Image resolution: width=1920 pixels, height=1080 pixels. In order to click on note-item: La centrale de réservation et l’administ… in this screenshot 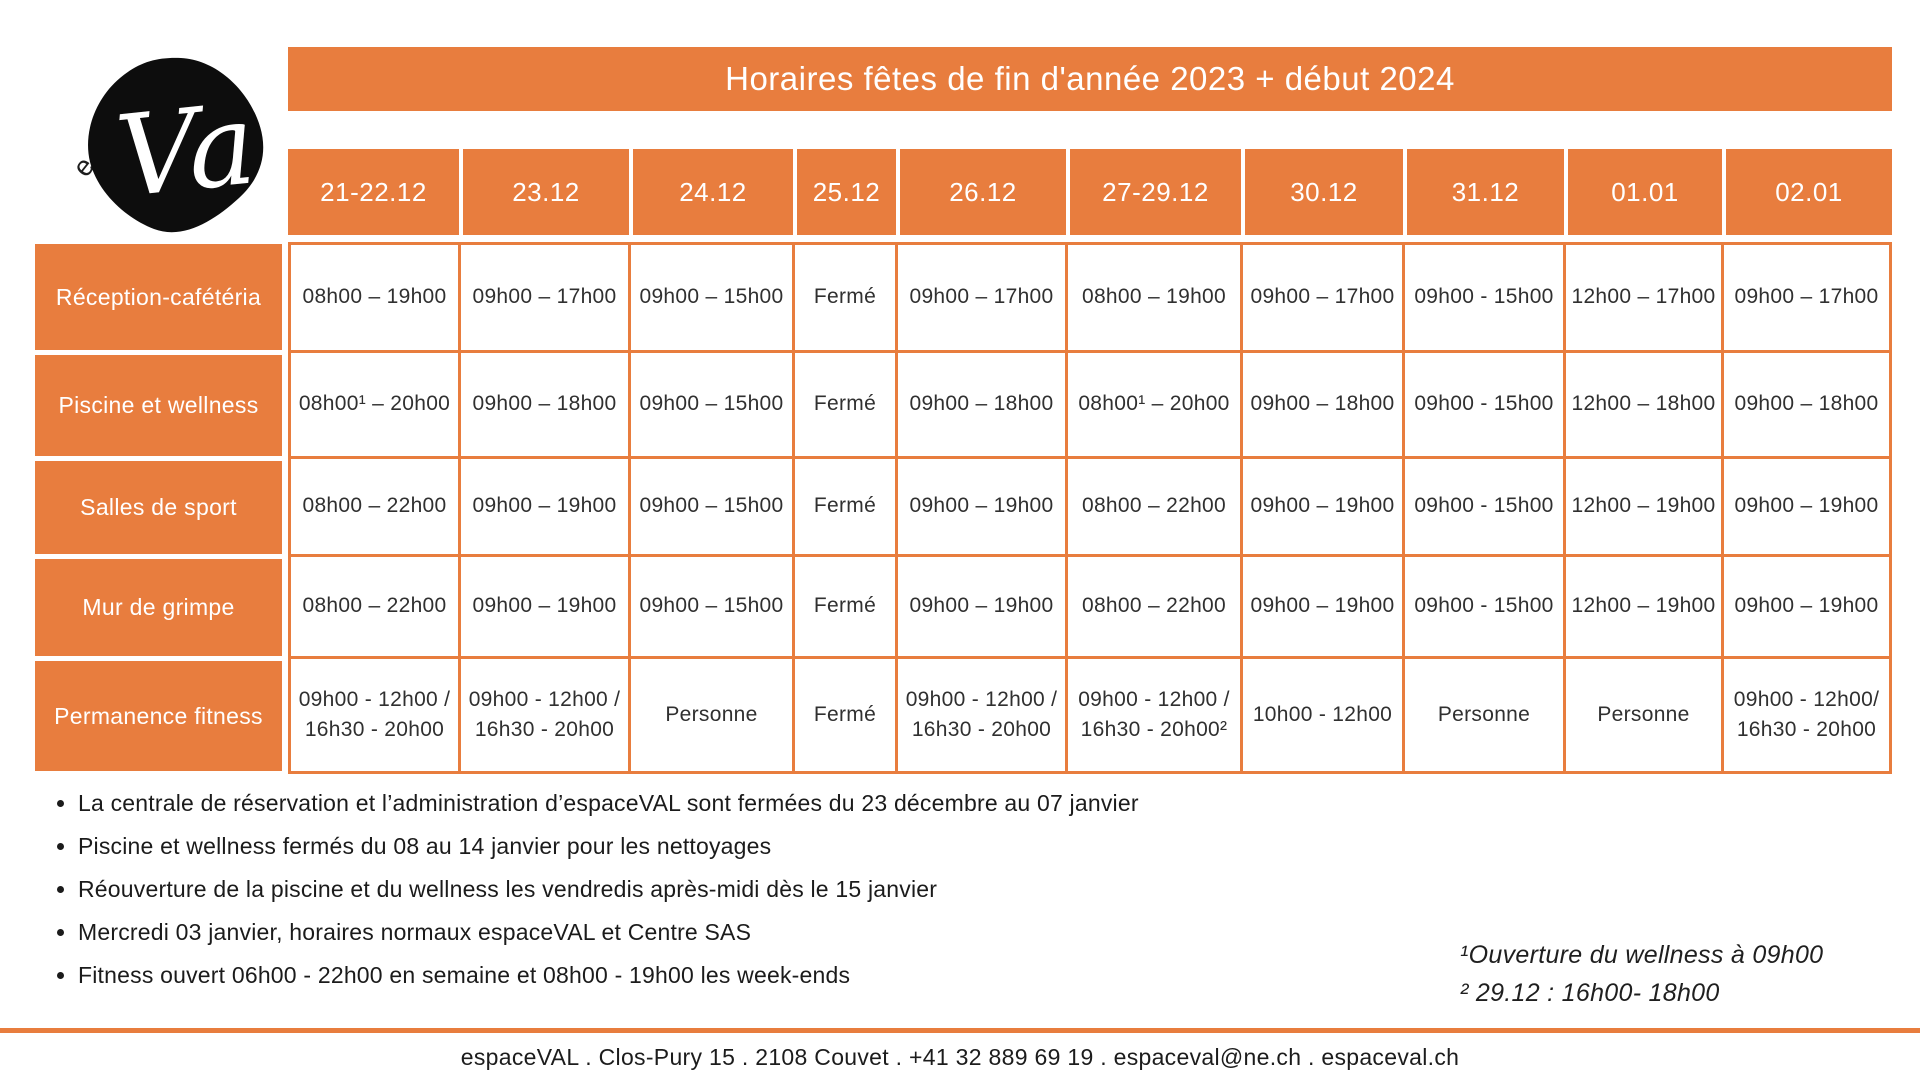, I will do `click(758, 803)`.